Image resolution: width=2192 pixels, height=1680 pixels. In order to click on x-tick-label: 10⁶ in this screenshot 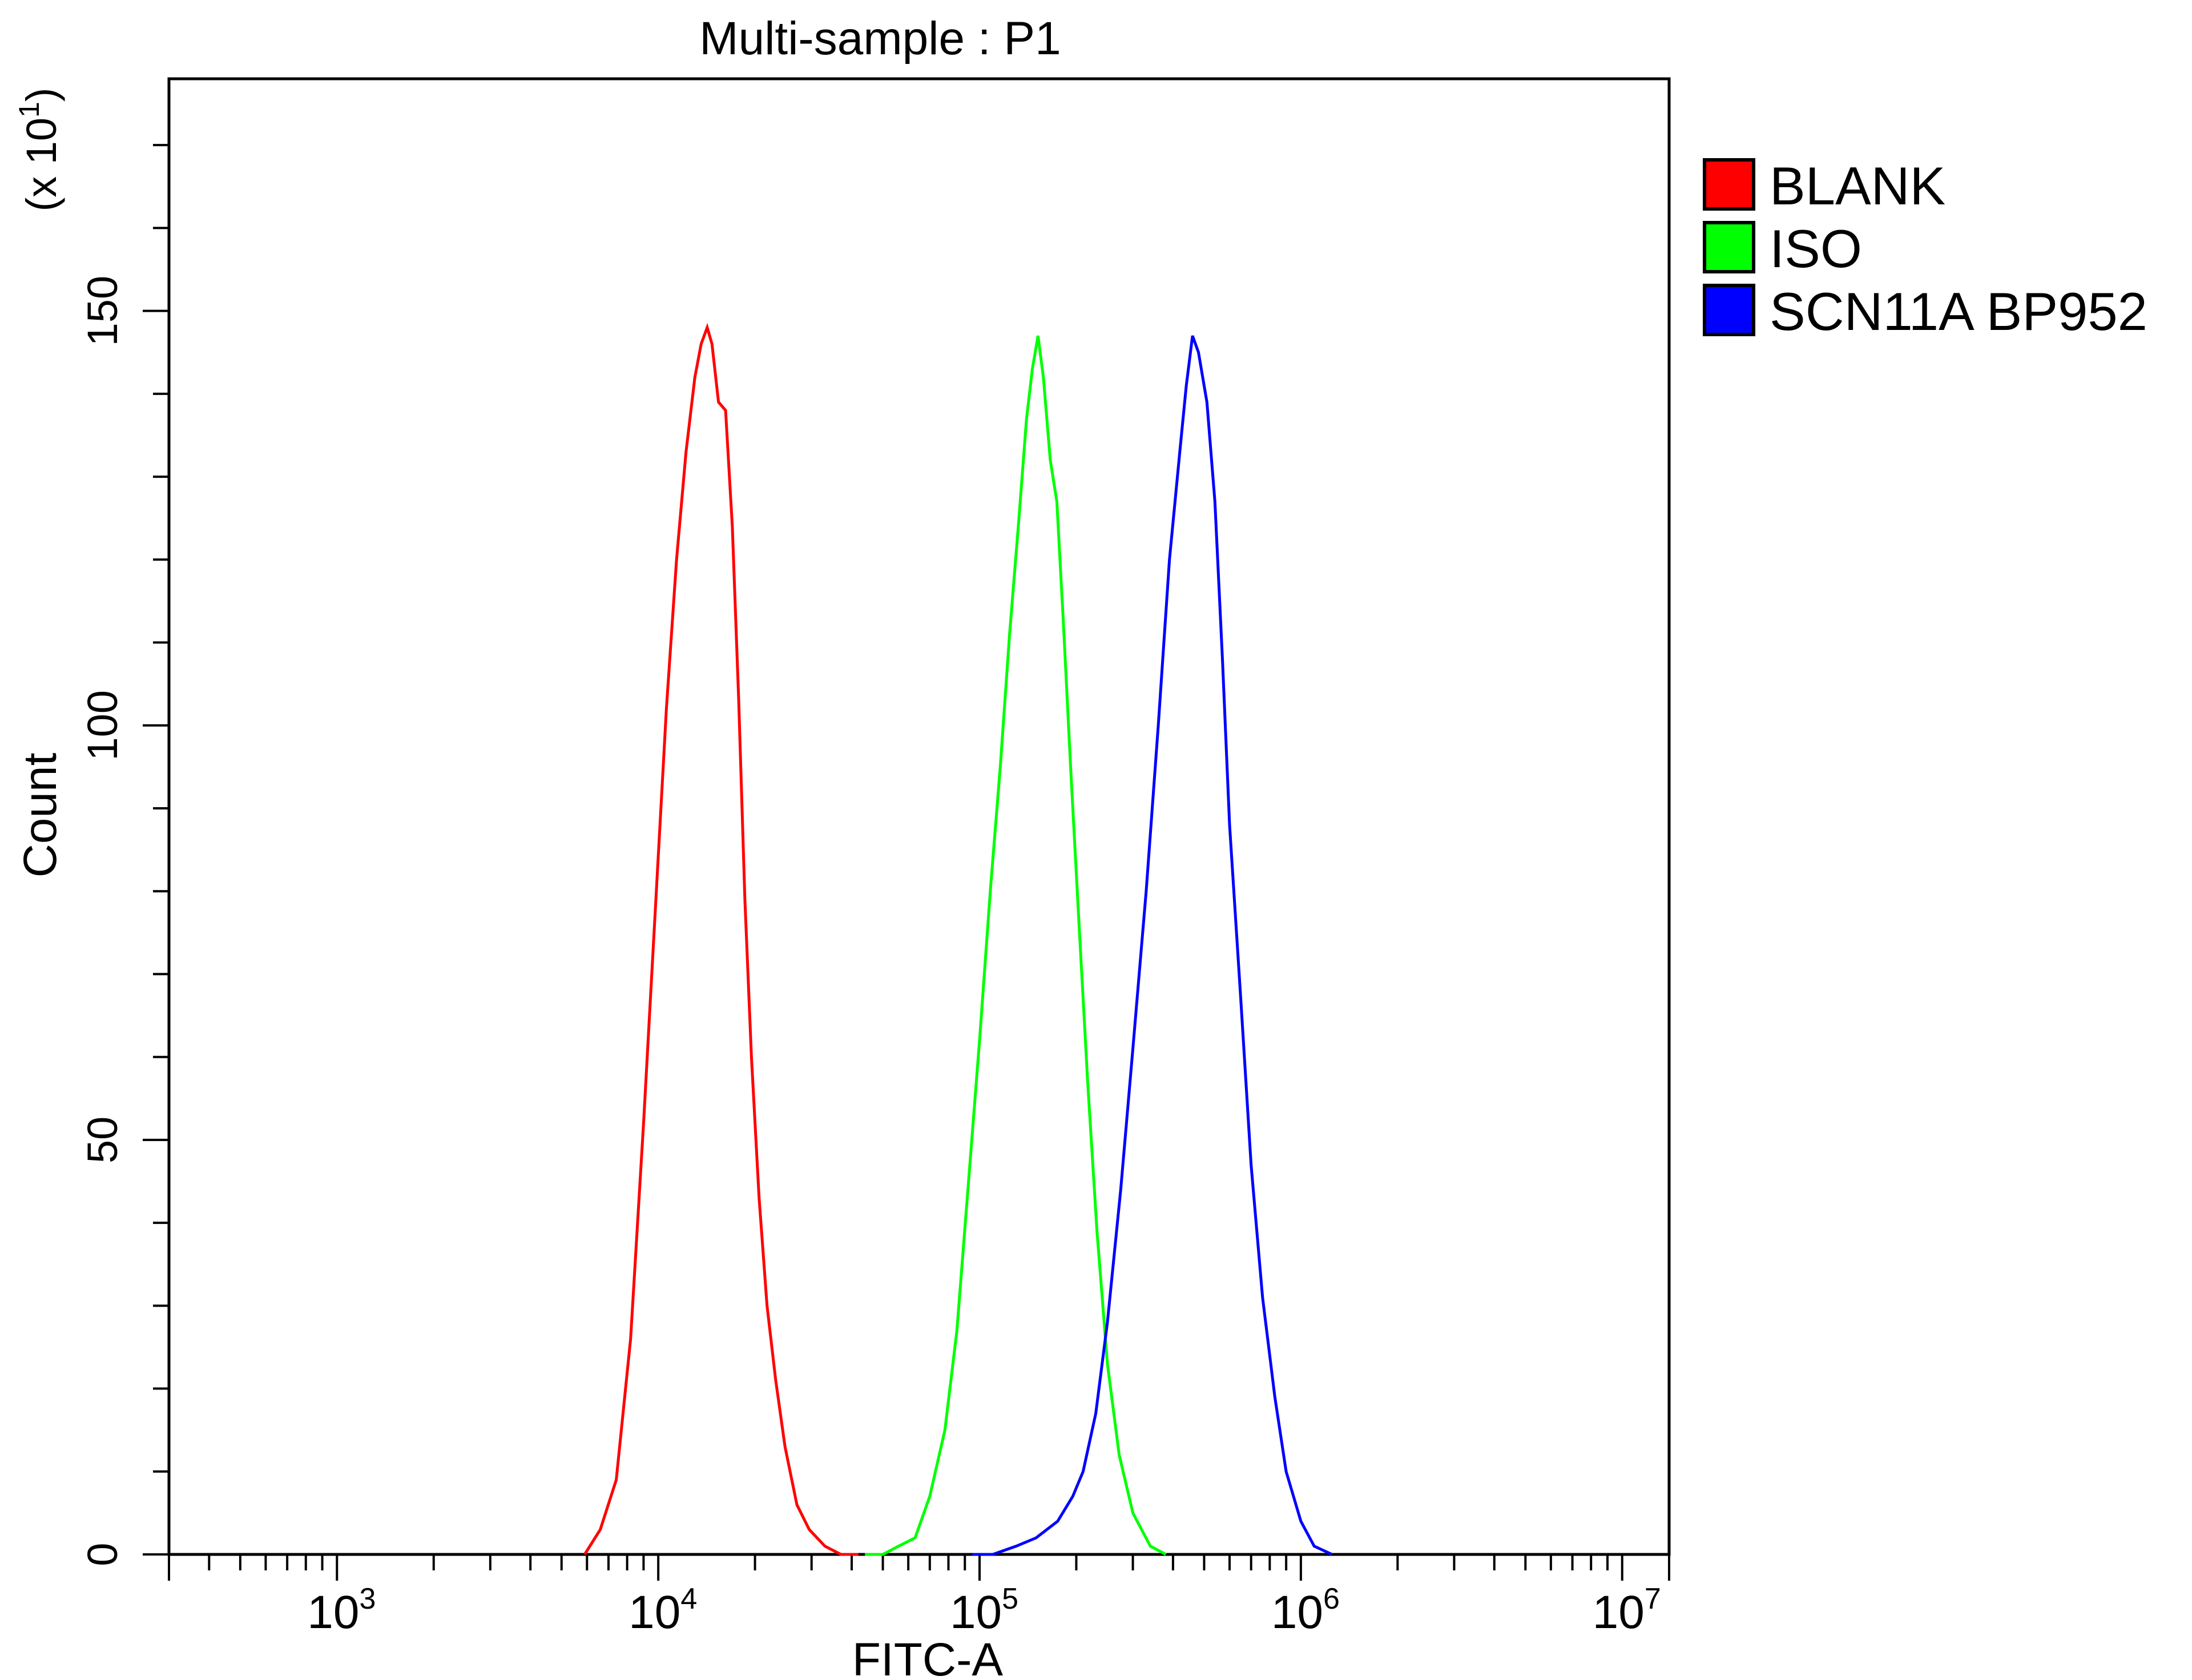, I will do `click(1305, 1610)`.